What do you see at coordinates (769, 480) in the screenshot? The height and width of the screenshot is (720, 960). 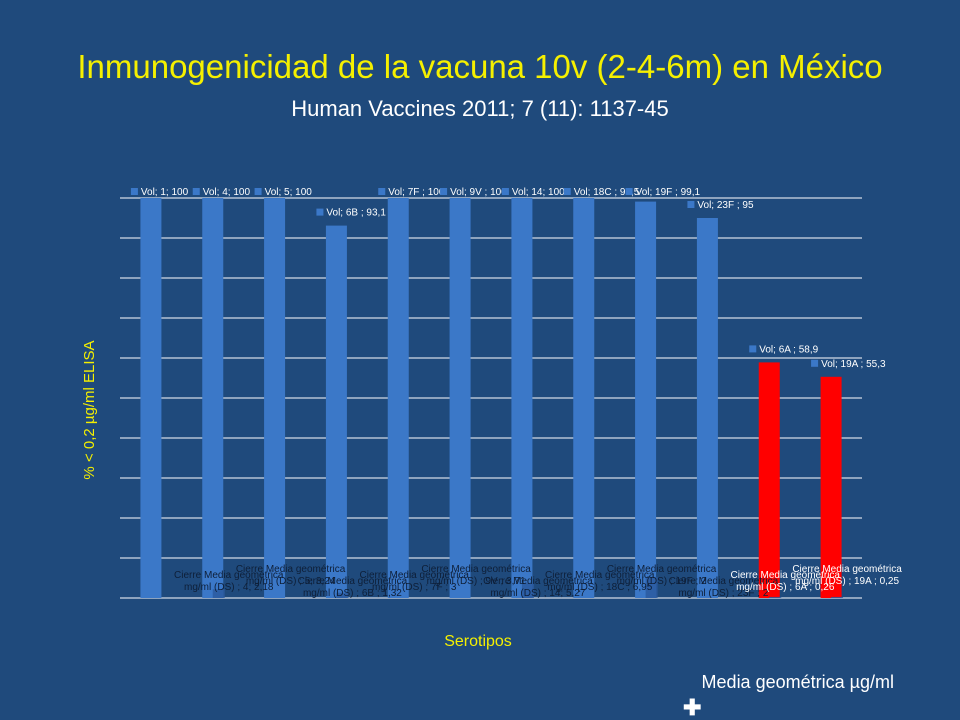 I see `bar-6A` at bounding box center [769, 480].